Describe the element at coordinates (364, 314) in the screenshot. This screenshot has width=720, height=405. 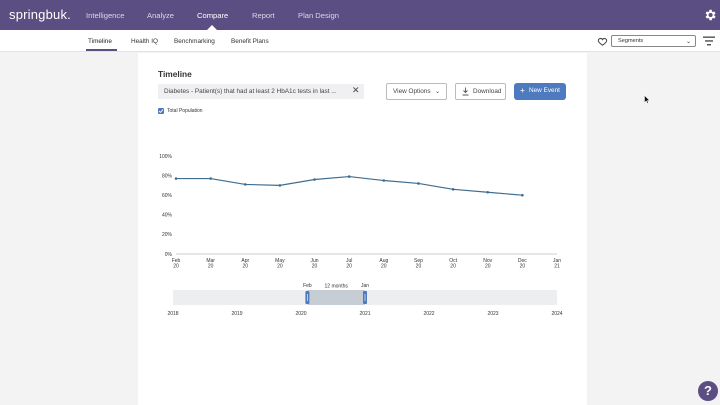
I see `range-year-label: 2021` at that location.